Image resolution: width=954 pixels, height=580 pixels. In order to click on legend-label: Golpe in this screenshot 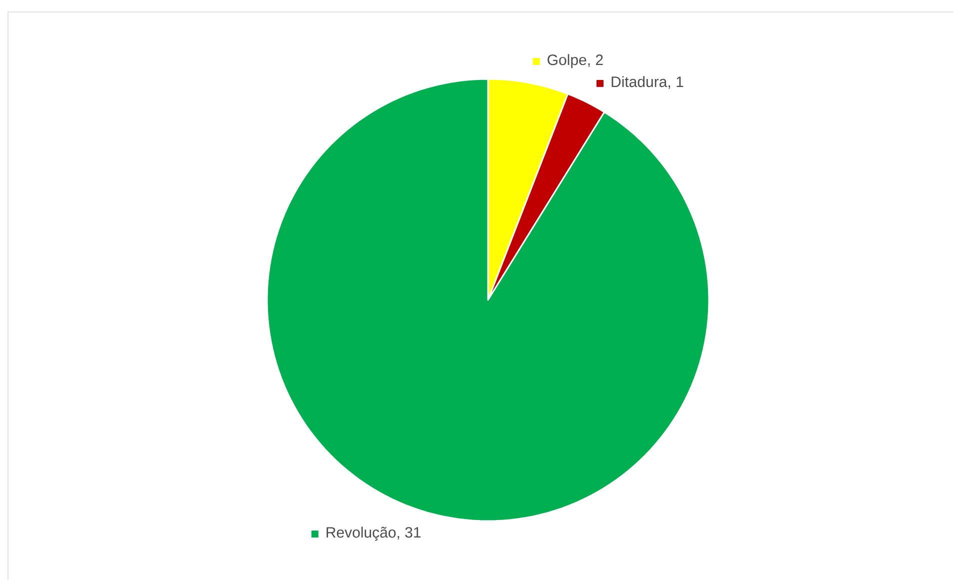, I will do `click(567, 61)`.